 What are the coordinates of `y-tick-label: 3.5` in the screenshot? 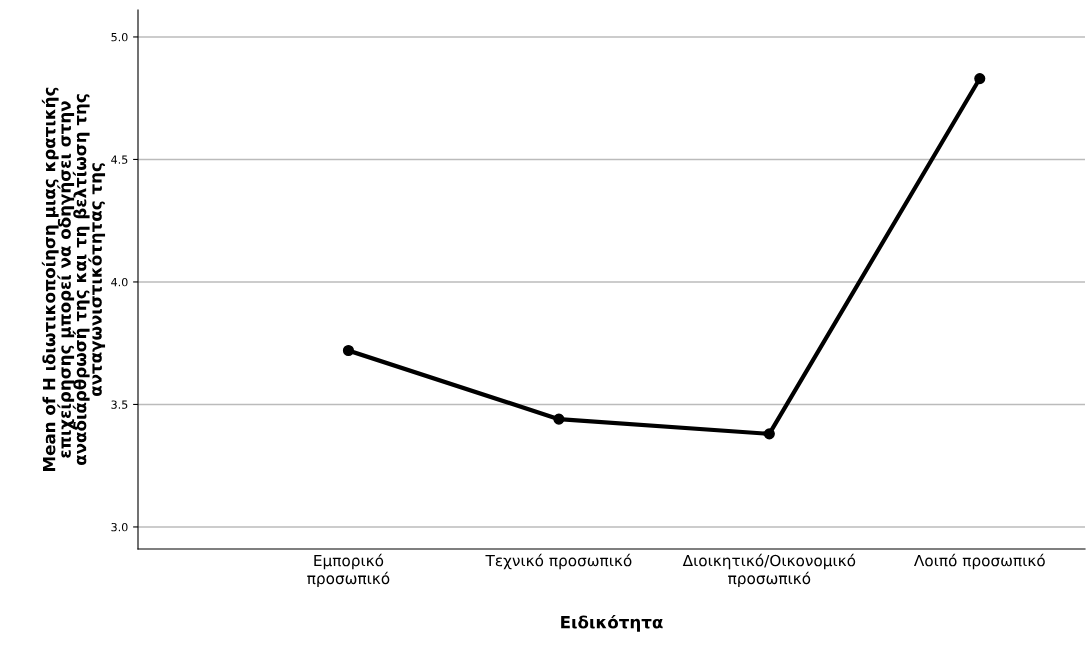 It's located at (119, 404).